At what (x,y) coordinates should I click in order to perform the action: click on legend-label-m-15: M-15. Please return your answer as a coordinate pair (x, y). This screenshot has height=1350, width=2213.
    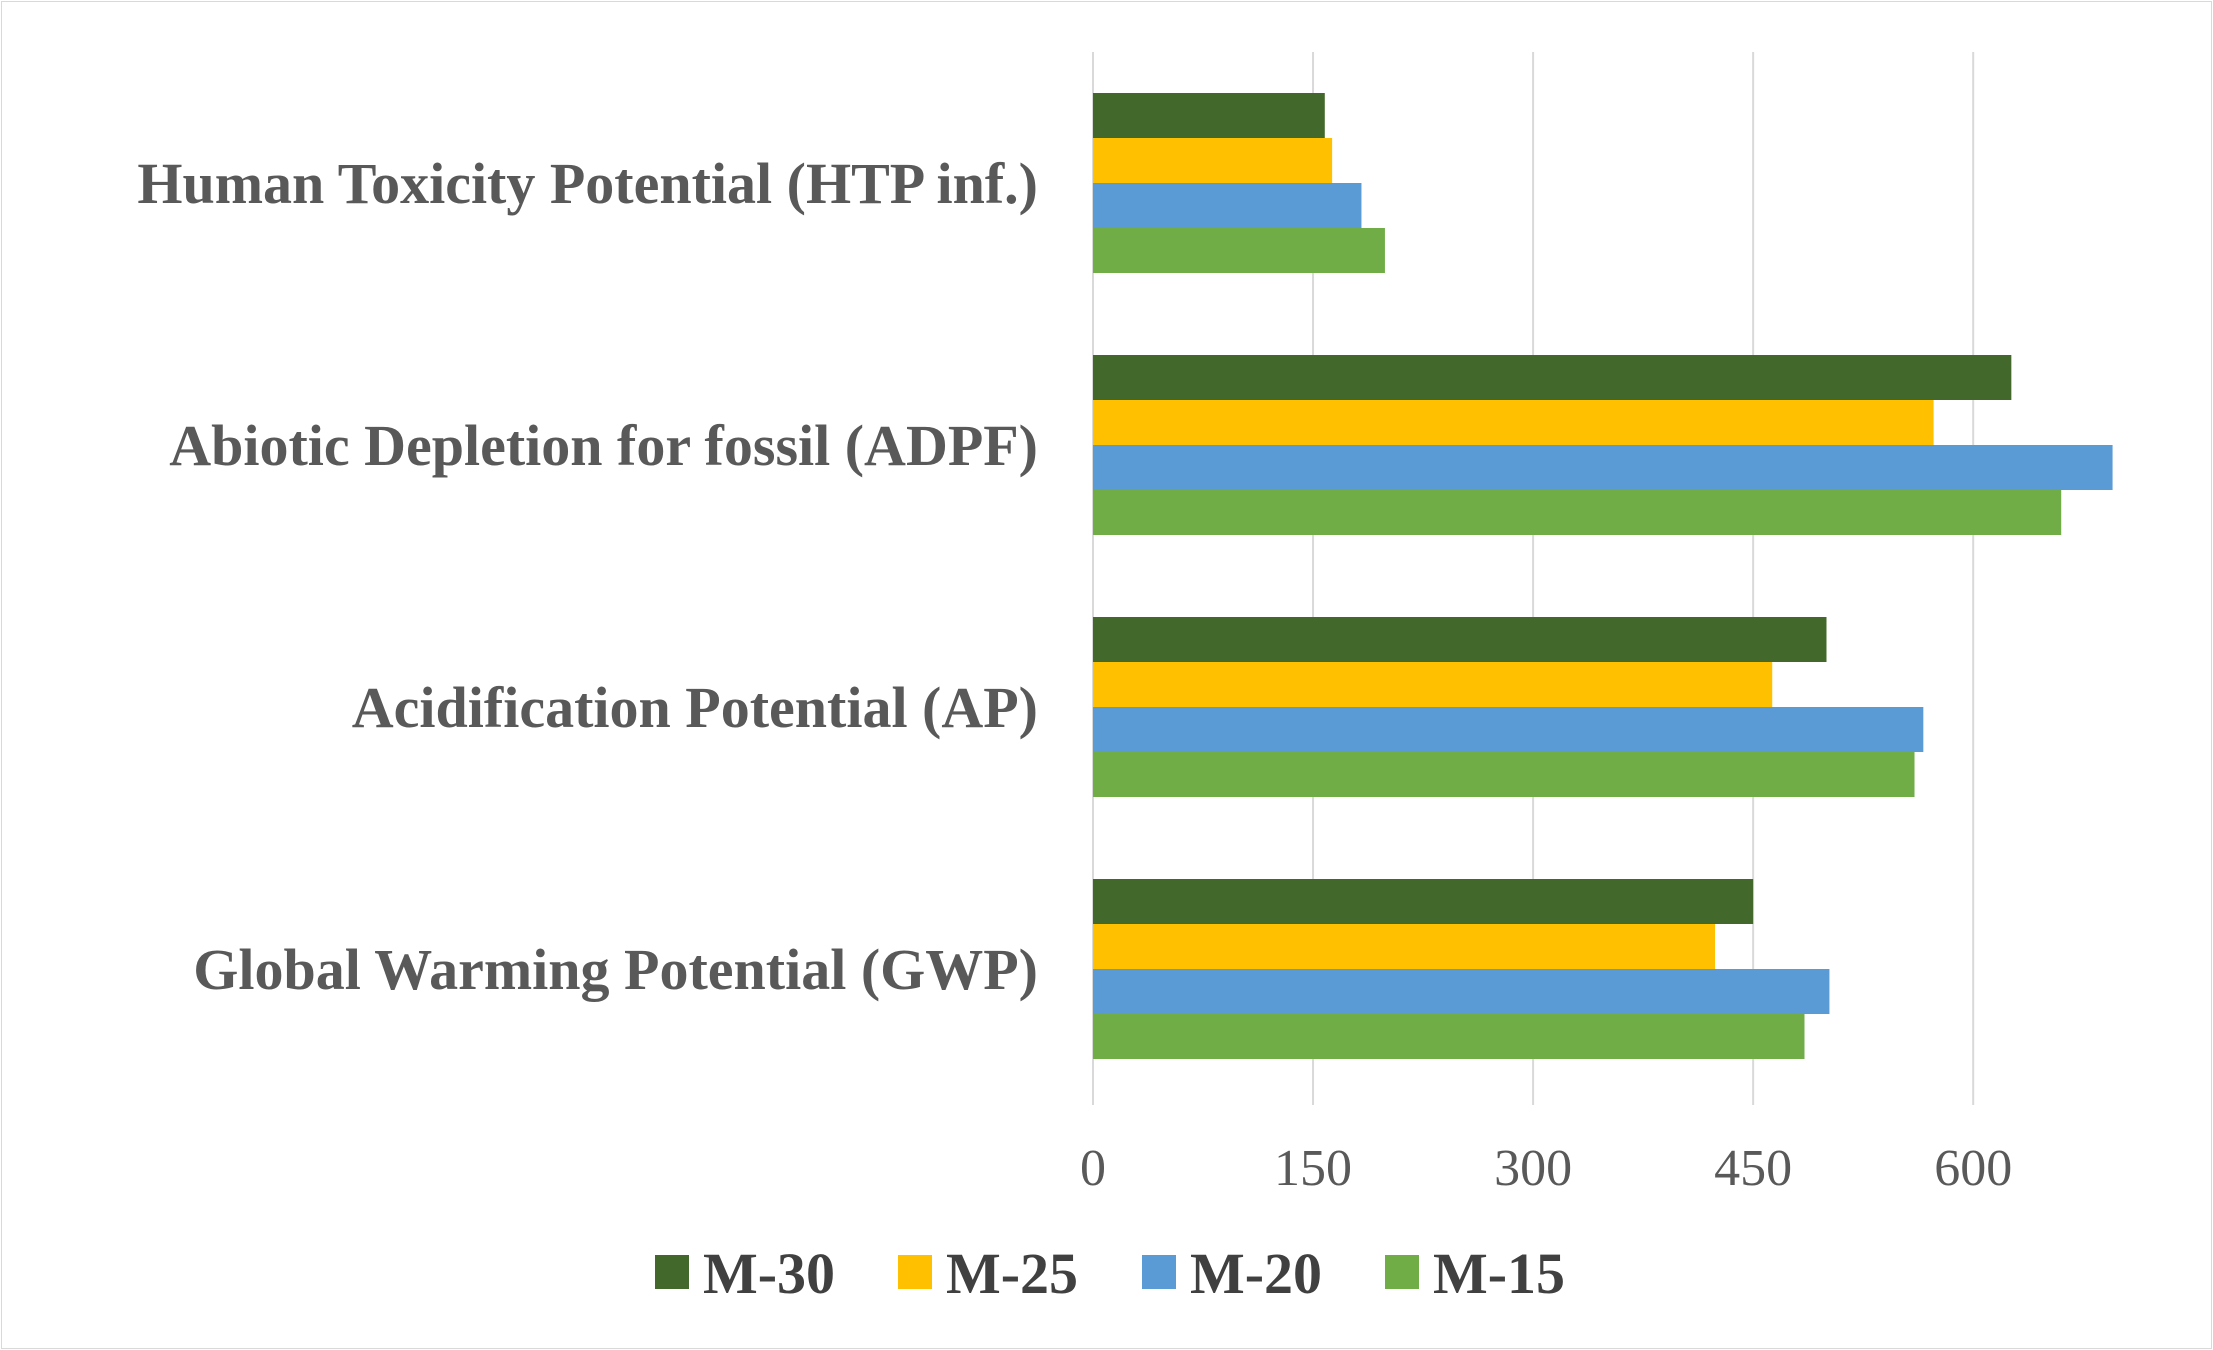
    Looking at the image, I should click on (1499, 1273).